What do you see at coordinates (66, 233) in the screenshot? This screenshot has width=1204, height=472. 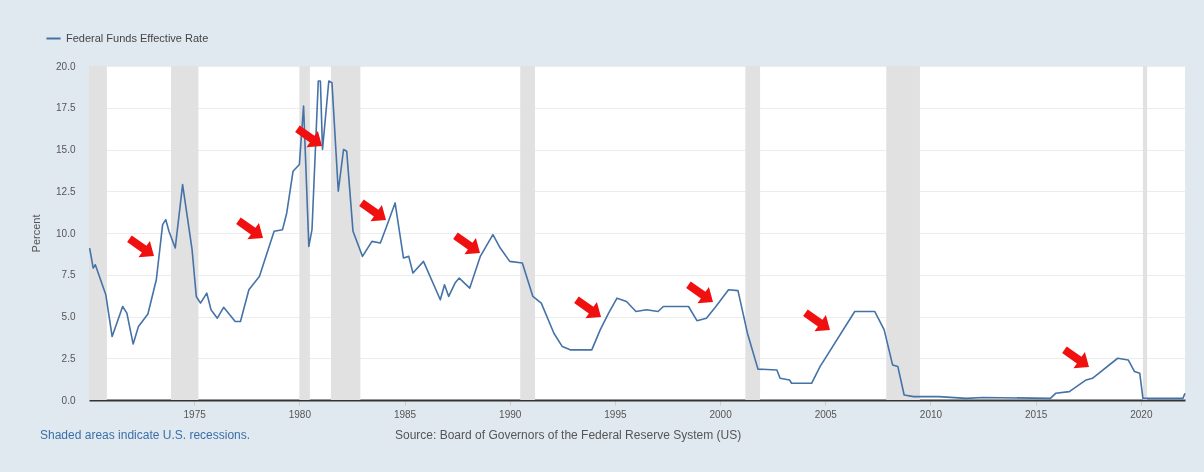 I see `y-tick-label: 10.0` at bounding box center [66, 233].